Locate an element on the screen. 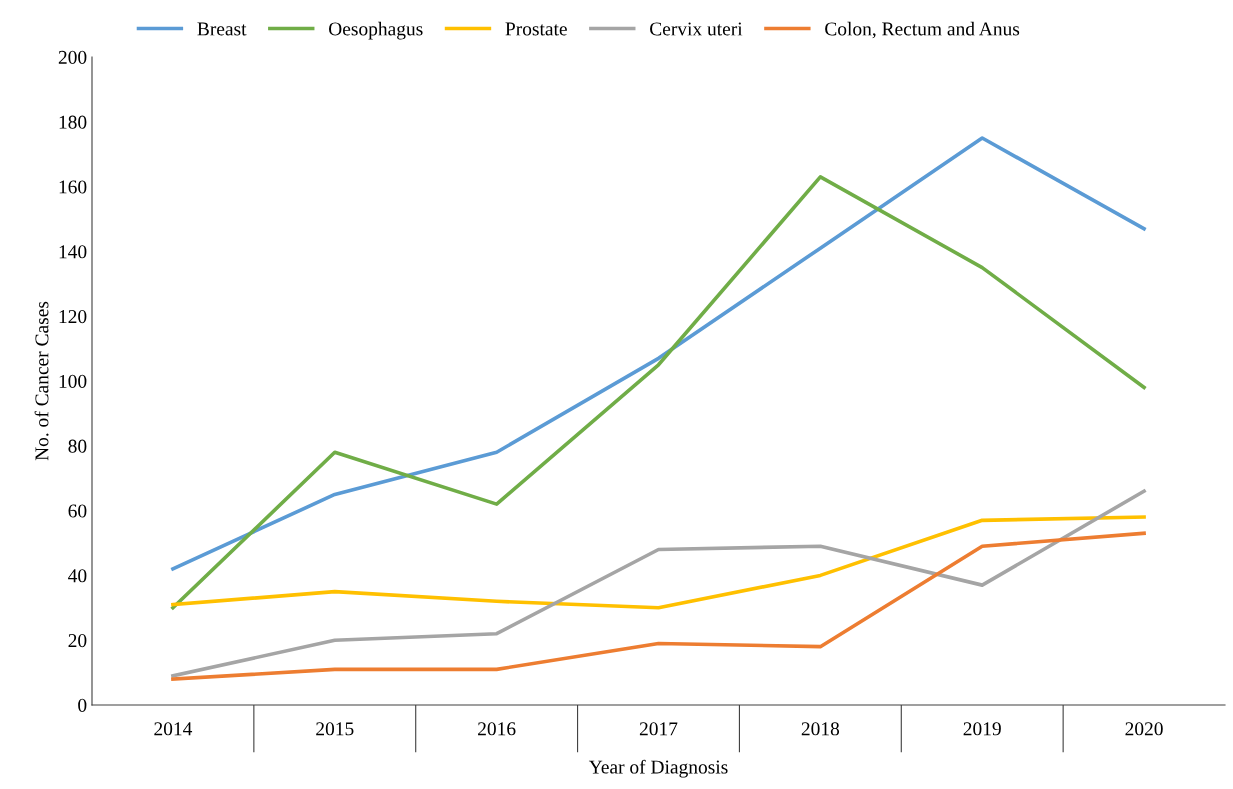  y-tick-label: 140 is located at coordinates (73, 252).